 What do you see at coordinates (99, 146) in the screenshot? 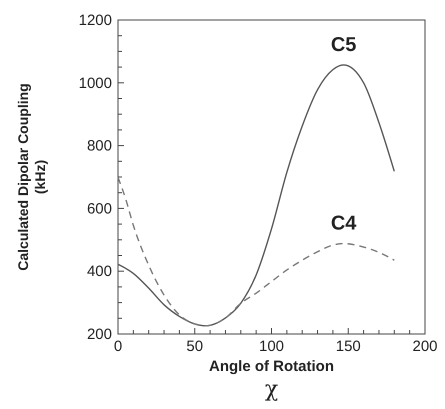
I see `y-tick-label: 800` at bounding box center [99, 146].